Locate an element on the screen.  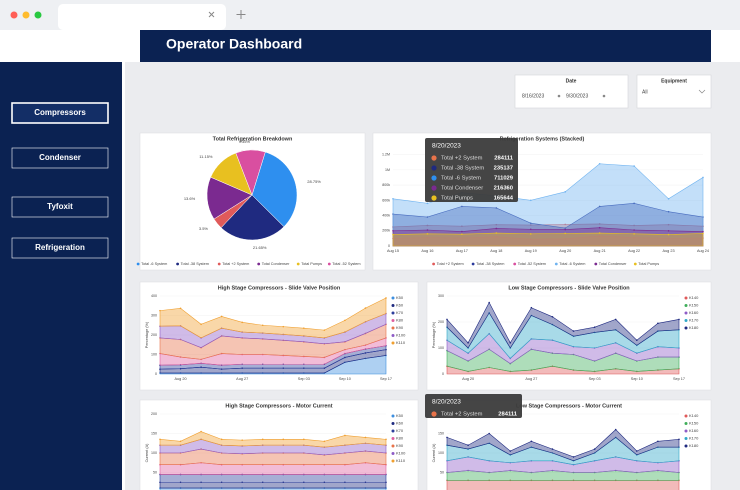
area is located at coordinates (273, 478).